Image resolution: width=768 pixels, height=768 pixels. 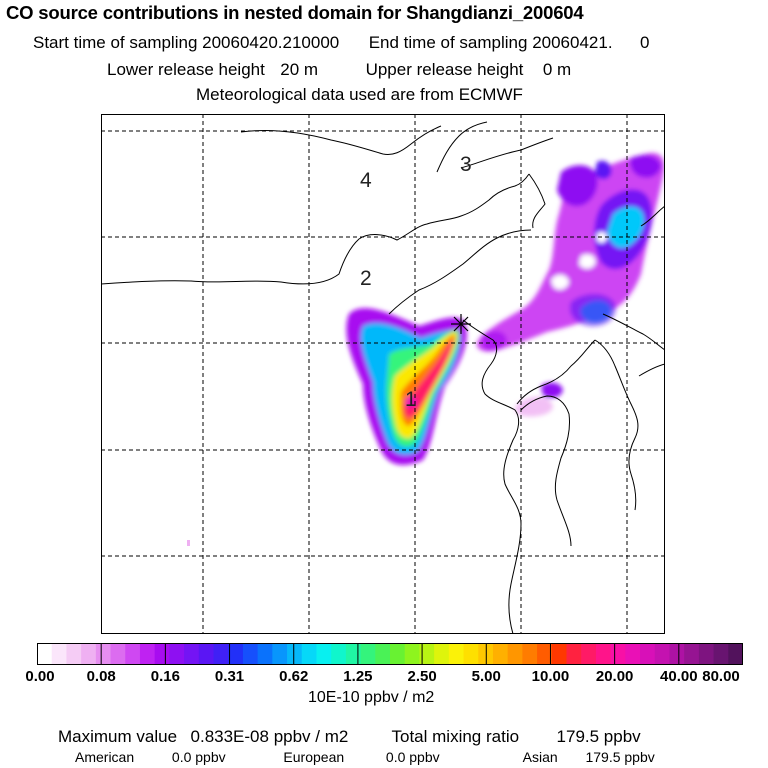 I want to click on met-data-line: Meteorological data used are from ECMWF, so click(x=359, y=94).